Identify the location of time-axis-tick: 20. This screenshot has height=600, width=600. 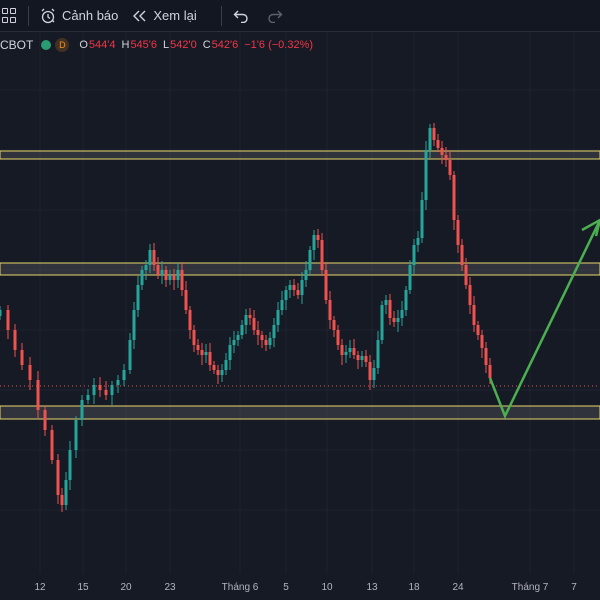
(126, 587).